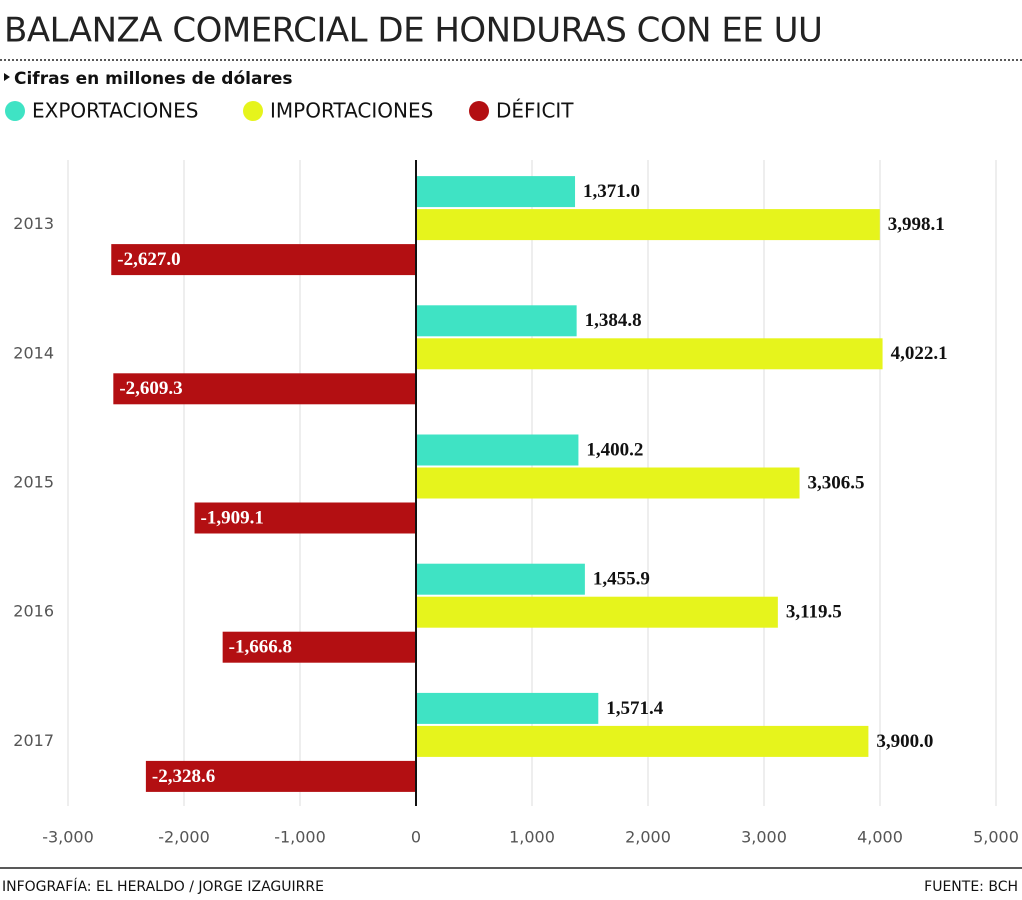  Describe the element at coordinates (416, 837) in the screenshot. I see `x-tick-label: 0` at that location.